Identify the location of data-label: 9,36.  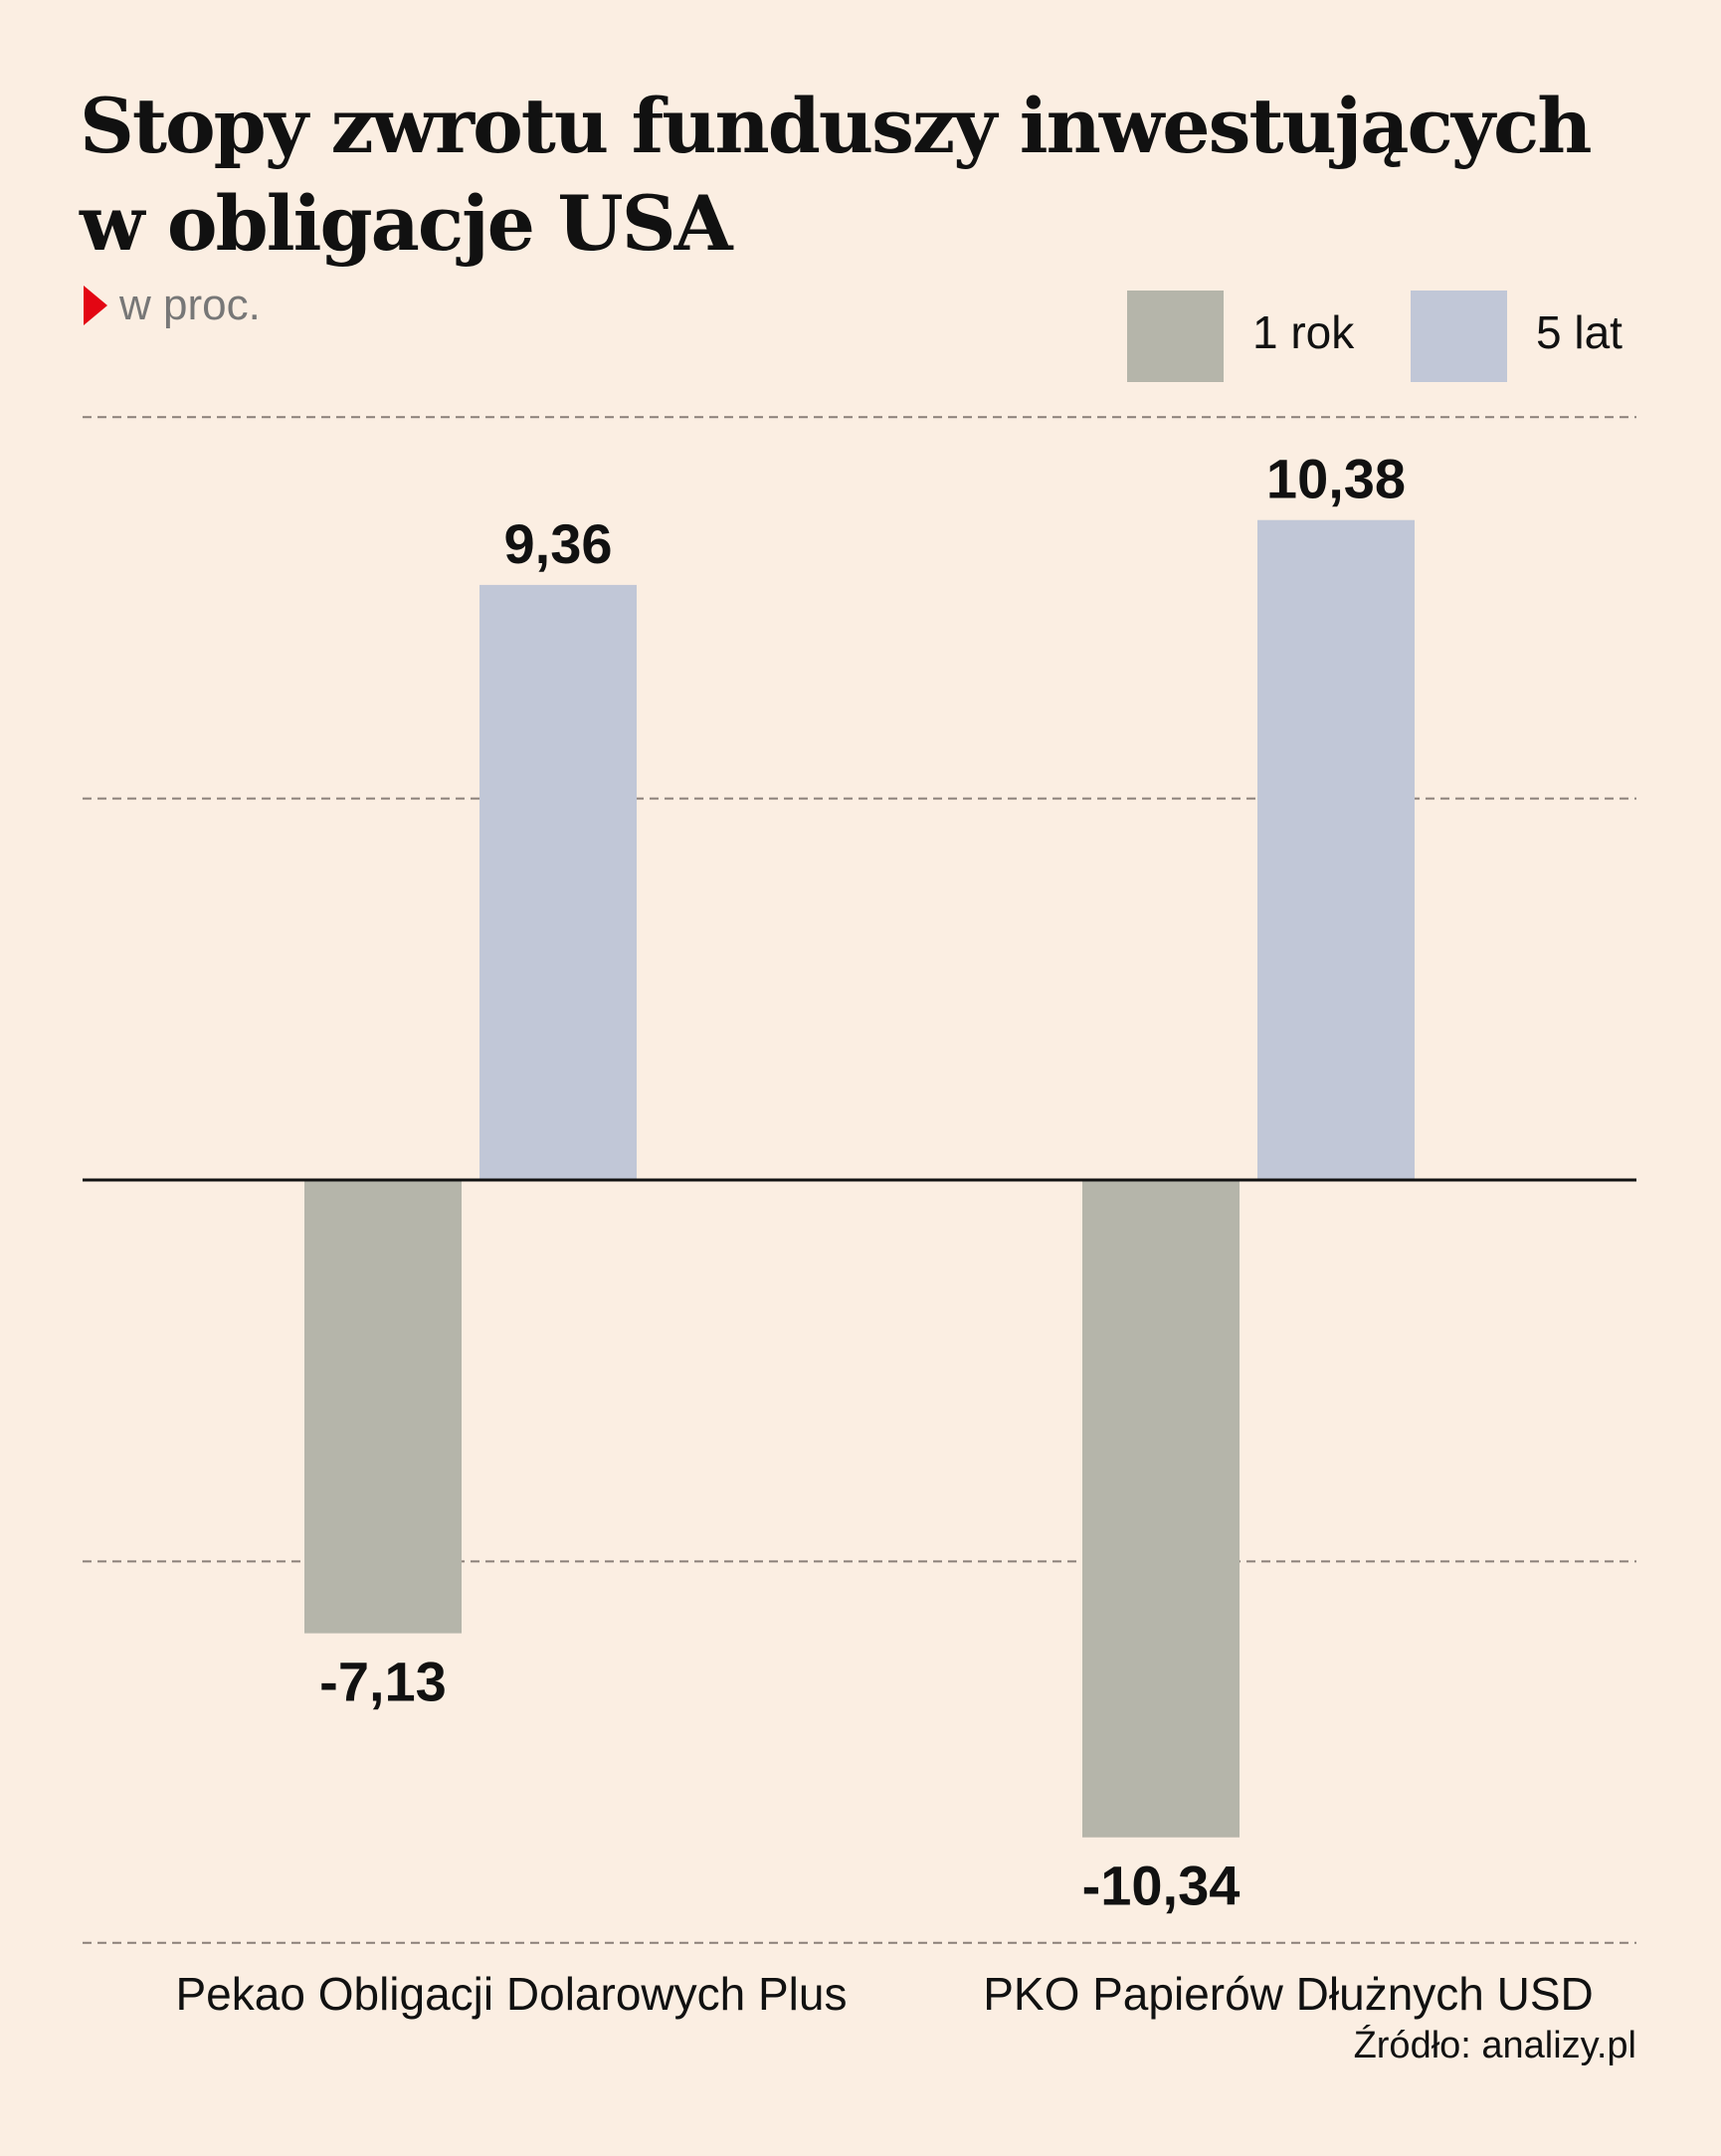
(558, 543).